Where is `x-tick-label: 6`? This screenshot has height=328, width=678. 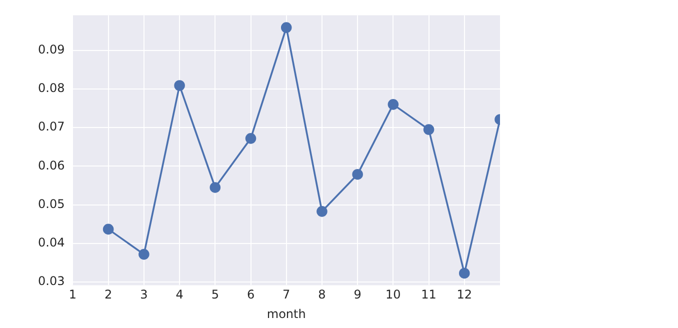
x-tick-label: 6 is located at coordinates (250, 295).